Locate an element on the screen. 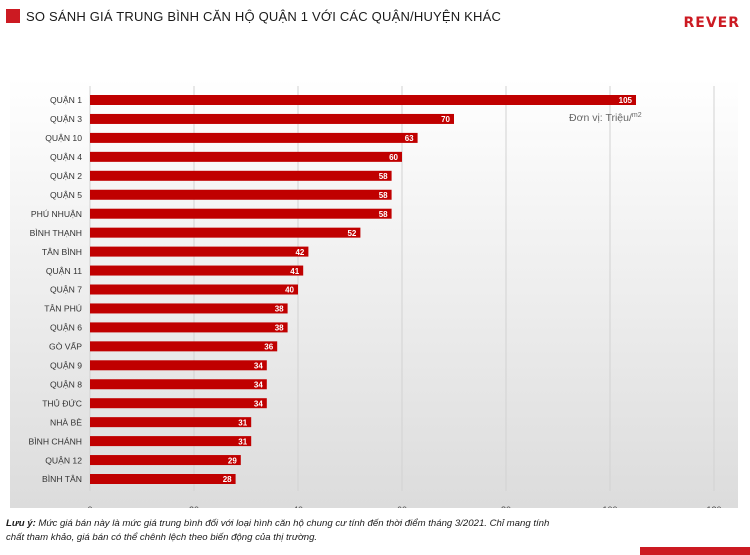  category-label: QUẬN 6 is located at coordinates (66, 328).